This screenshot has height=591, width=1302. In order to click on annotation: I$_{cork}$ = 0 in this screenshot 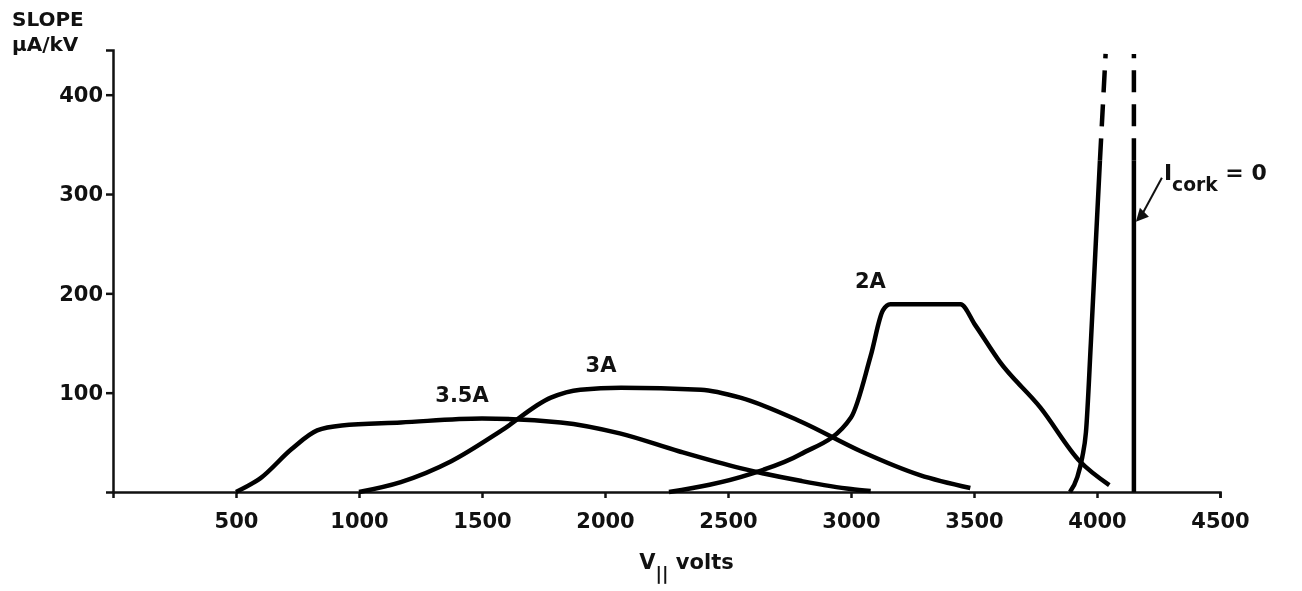, I will do `click(1215, 177)`.